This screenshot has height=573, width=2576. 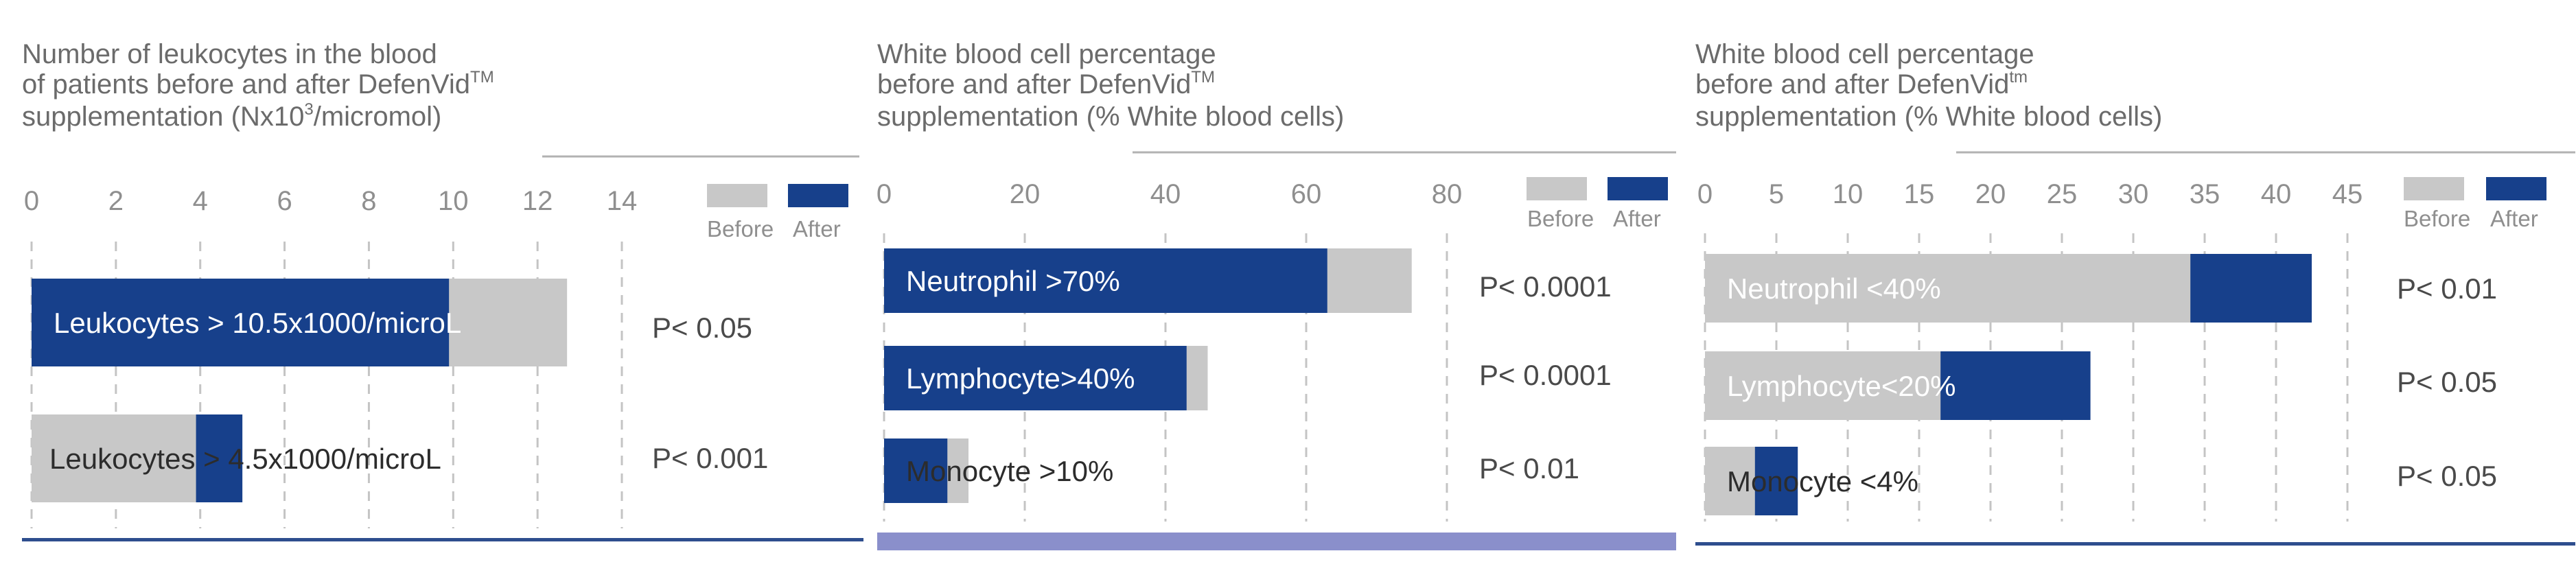 I want to click on x-tick-label: 8, so click(x=368, y=201).